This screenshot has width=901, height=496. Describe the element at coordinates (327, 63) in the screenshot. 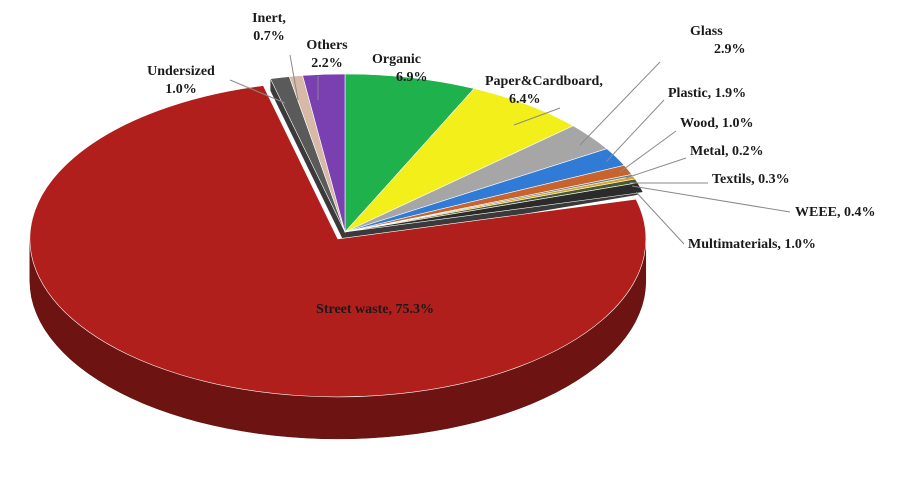

I see `slice-value-12: 2.2%` at that location.